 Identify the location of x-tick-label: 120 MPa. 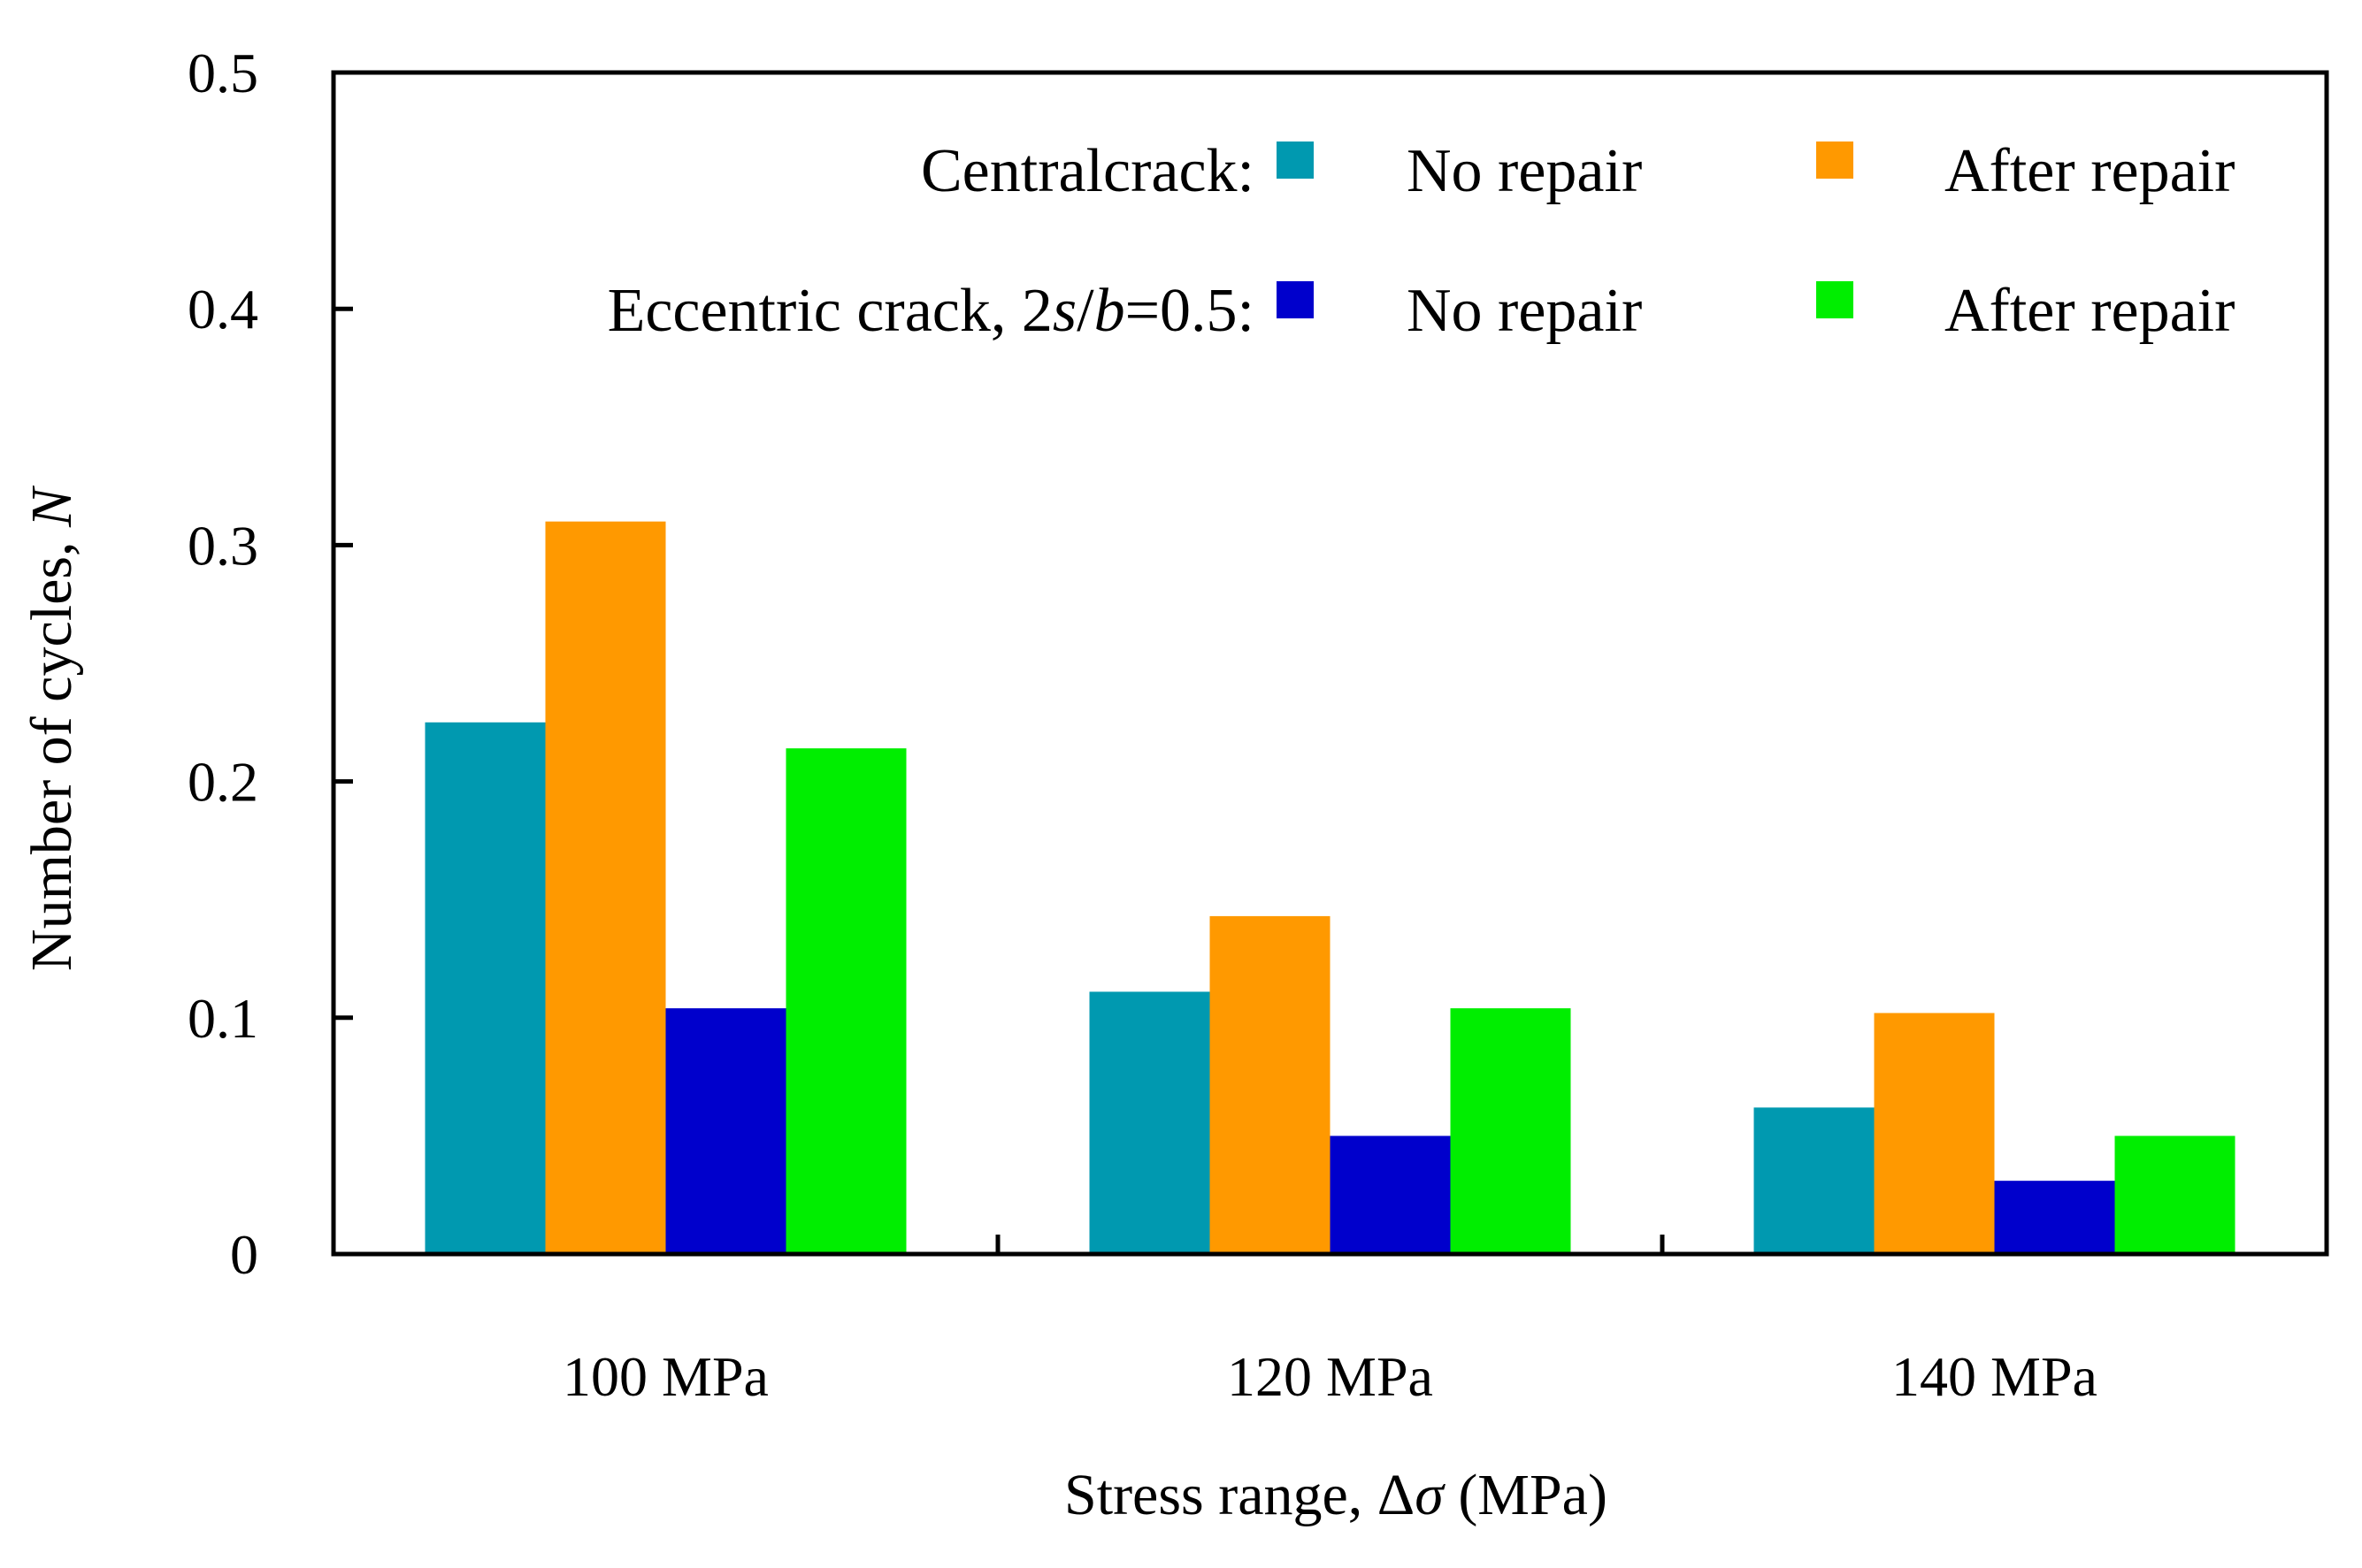
(1330, 1376).